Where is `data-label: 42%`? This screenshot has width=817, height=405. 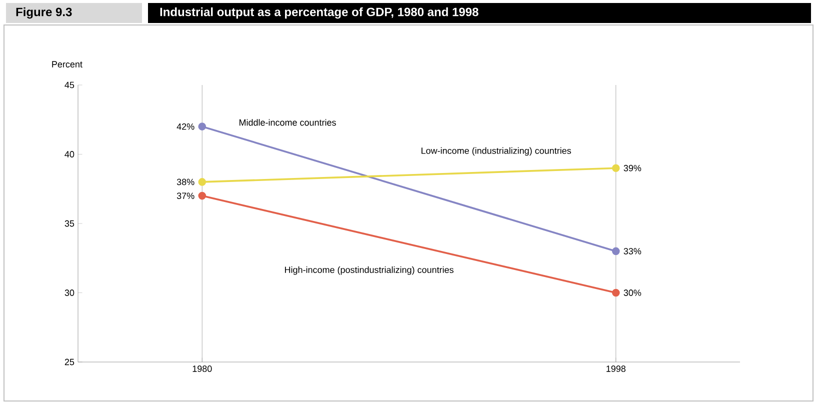 data-label: 42% is located at coordinates (185, 126).